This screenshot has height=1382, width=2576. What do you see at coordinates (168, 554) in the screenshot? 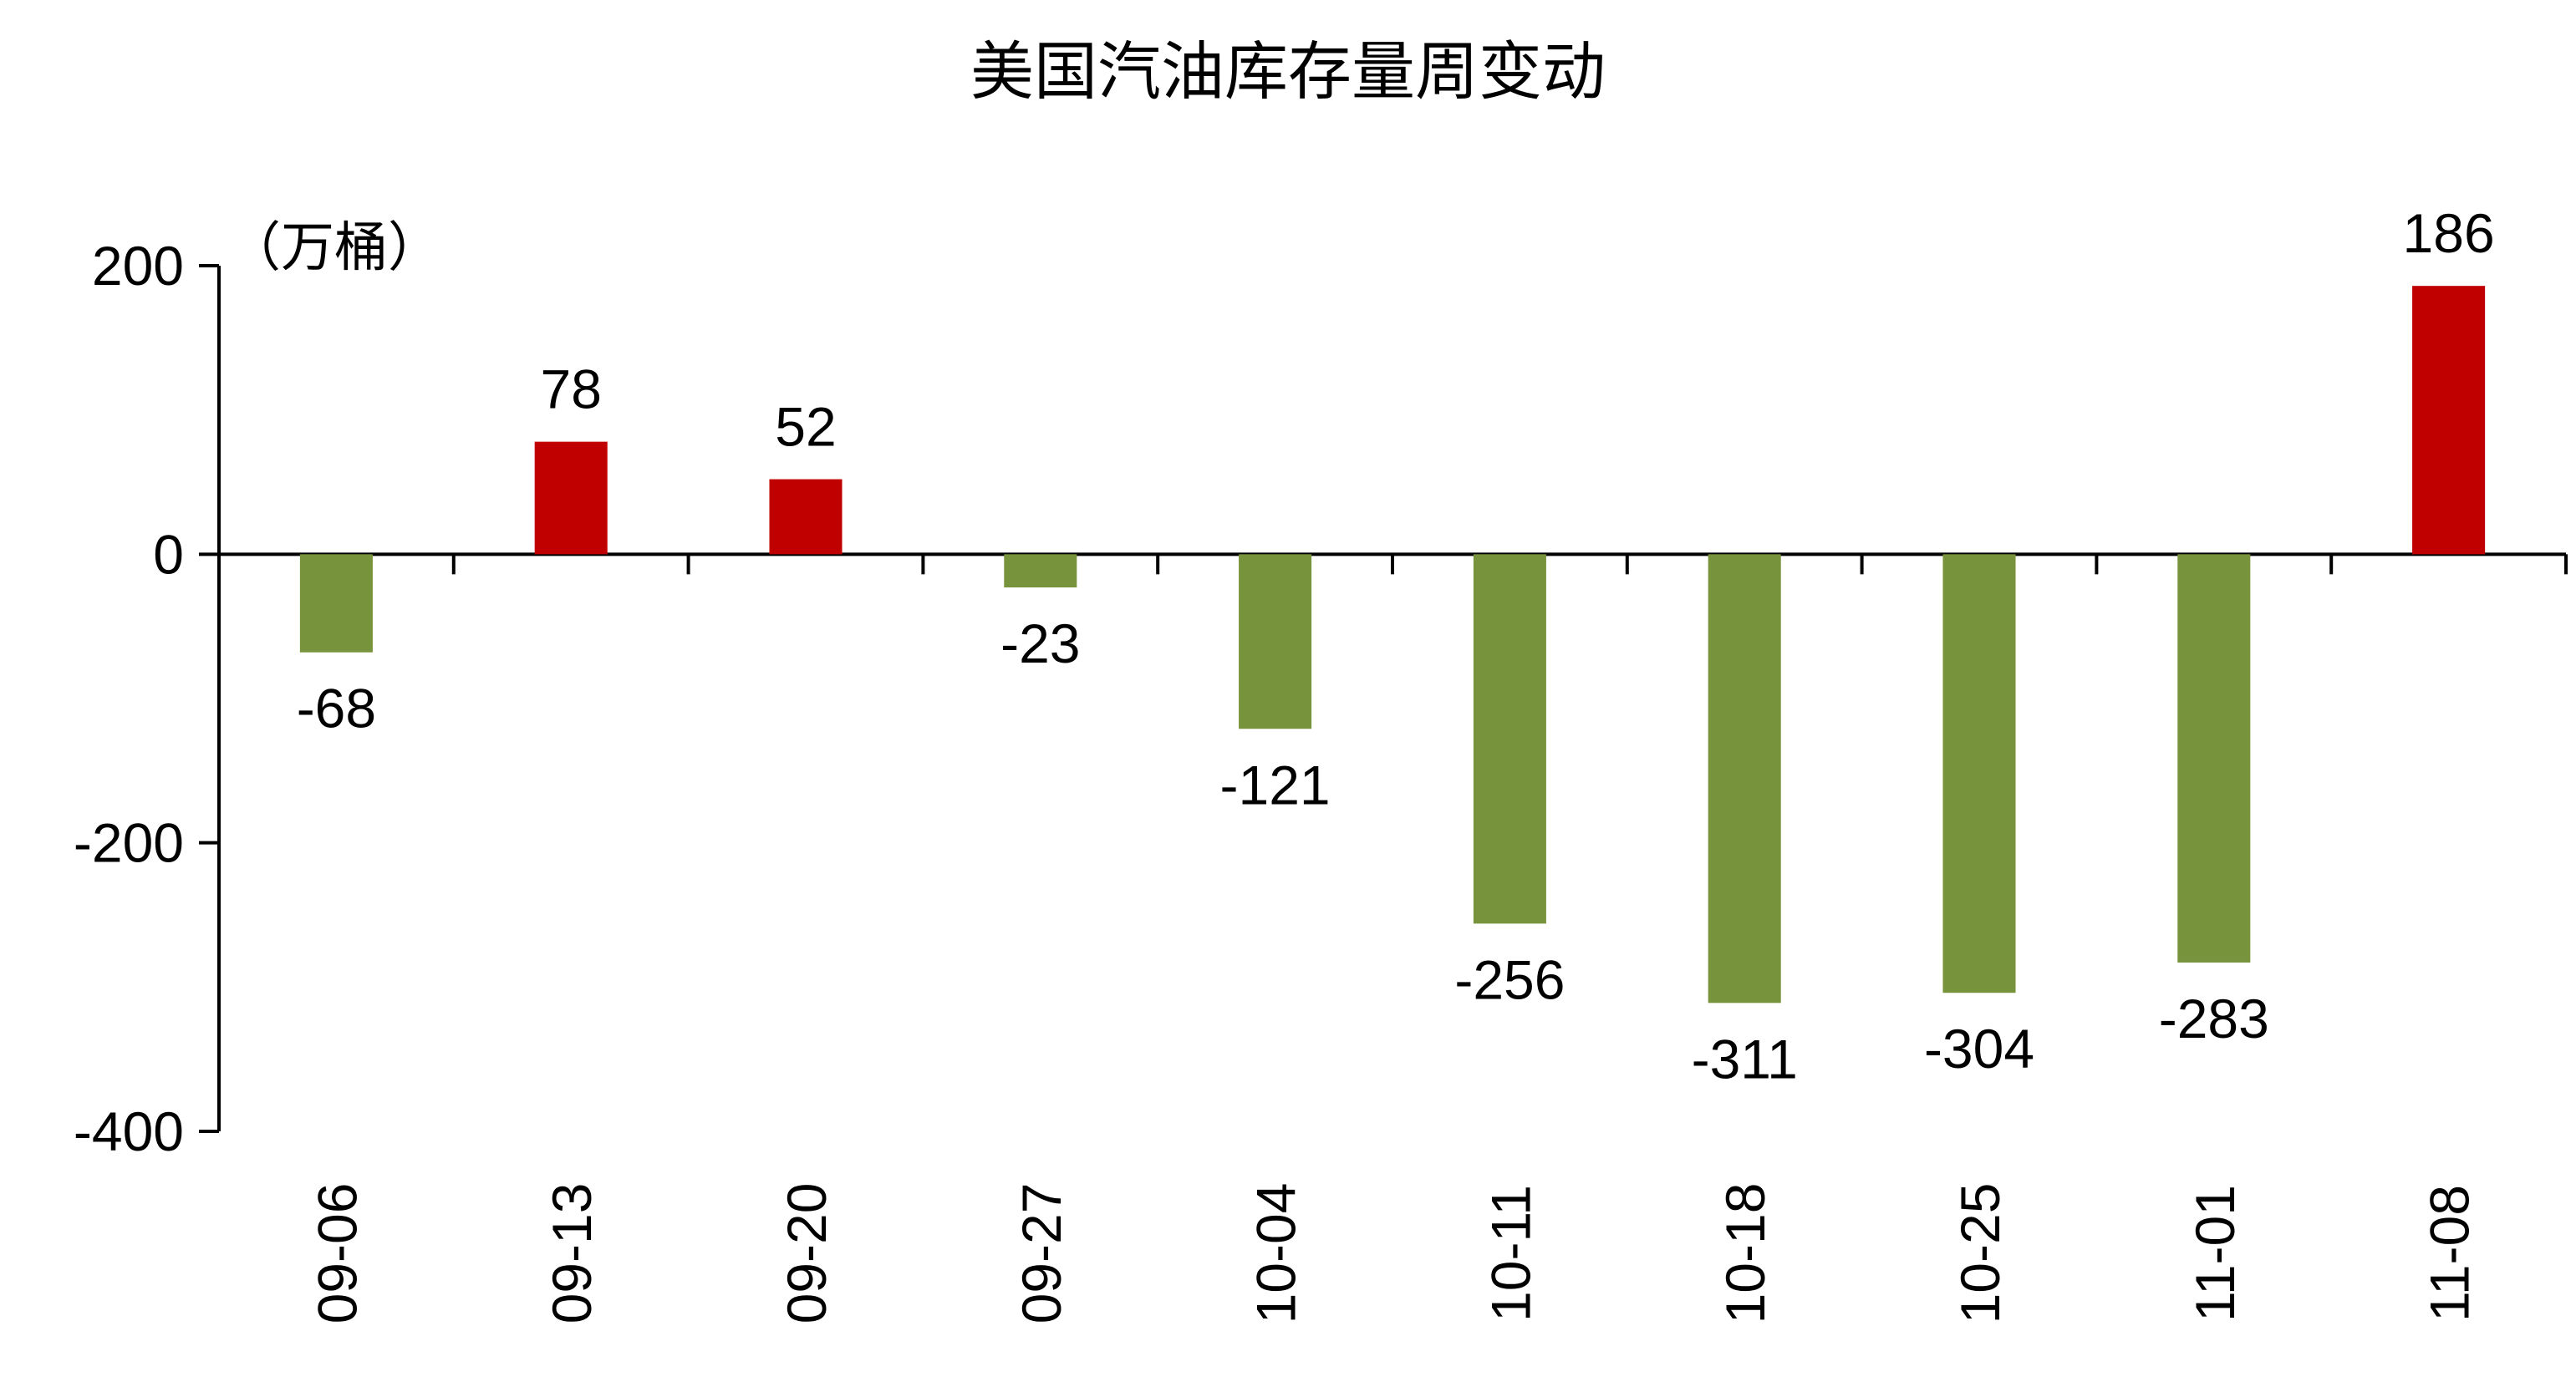
I see `y-tick-label: 0` at bounding box center [168, 554].